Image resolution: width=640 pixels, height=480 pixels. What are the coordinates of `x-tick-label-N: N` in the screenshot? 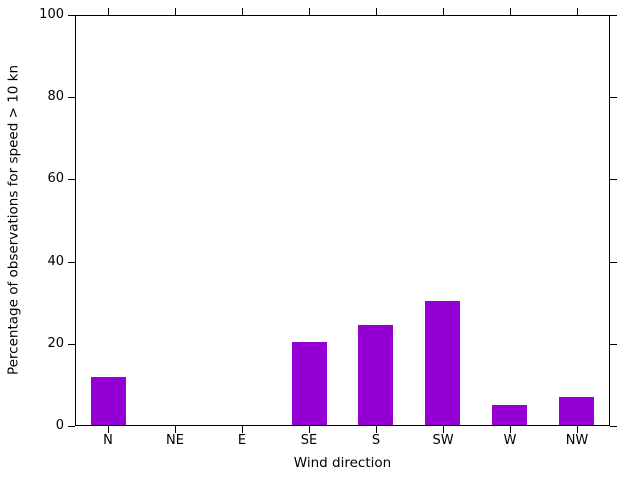 It's located at (108, 440).